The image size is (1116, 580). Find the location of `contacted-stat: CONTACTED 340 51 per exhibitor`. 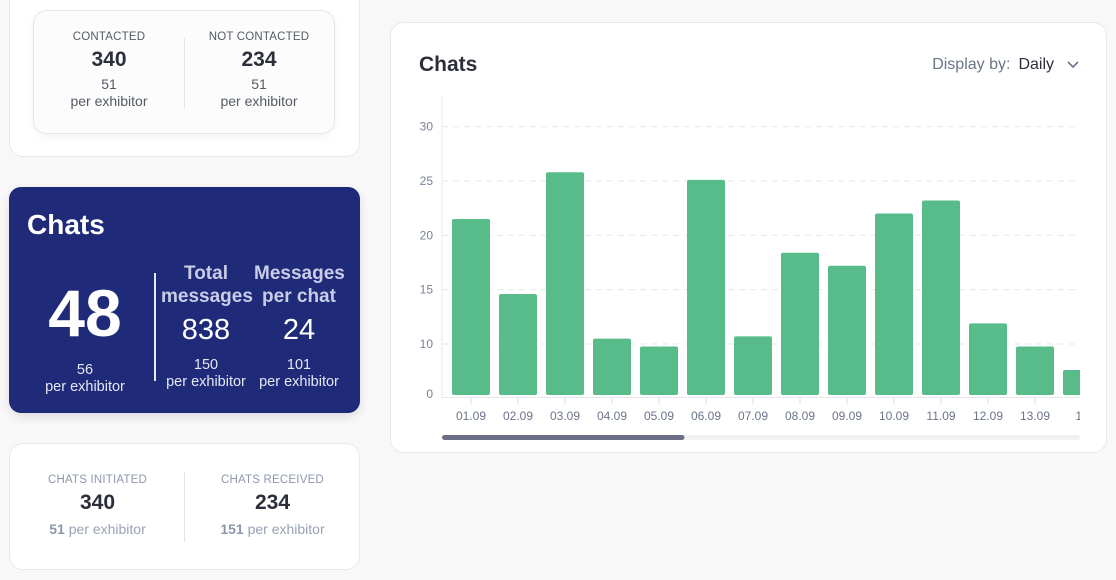

contacted-stat: CONTACTED 340 51 per exhibitor is located at coordinates (109, 70).